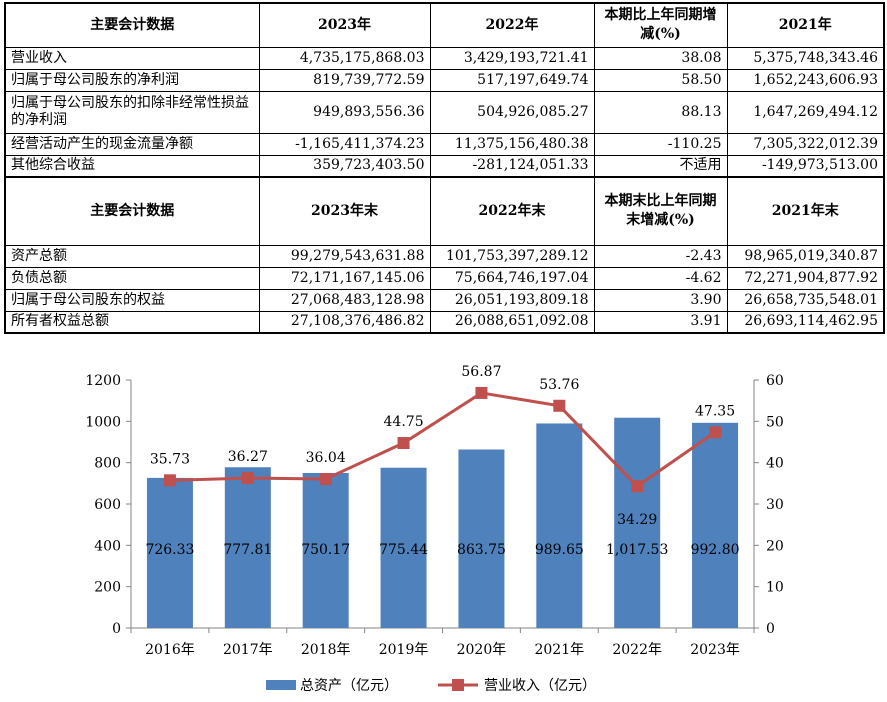 The width and height of the screenshot is (887, 702). What do you see at coordinates (770, 629) in the screenshot?
I see `right-axis-tick-label: 0` at bounding box center [770, 629].